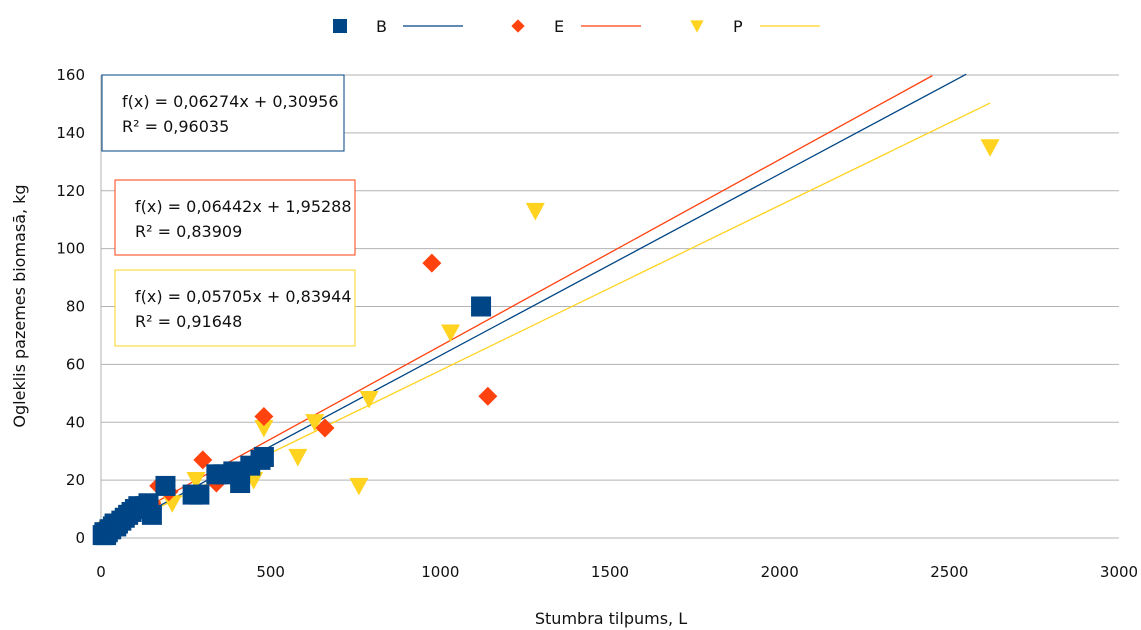 The height and width of the screenshot is (630, 1141). What do you see at coordinates (270, 572) in the screenshot?
I see `x-tick-label: 500` at bounding box center [270, 572].